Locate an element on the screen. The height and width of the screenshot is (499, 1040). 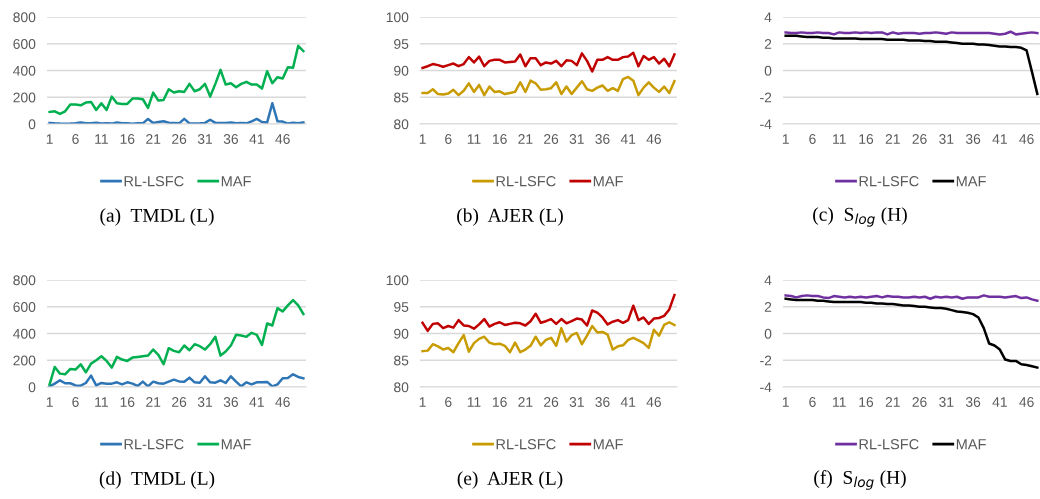
y-tick-label: 800 is located at coordinates (24, 17).